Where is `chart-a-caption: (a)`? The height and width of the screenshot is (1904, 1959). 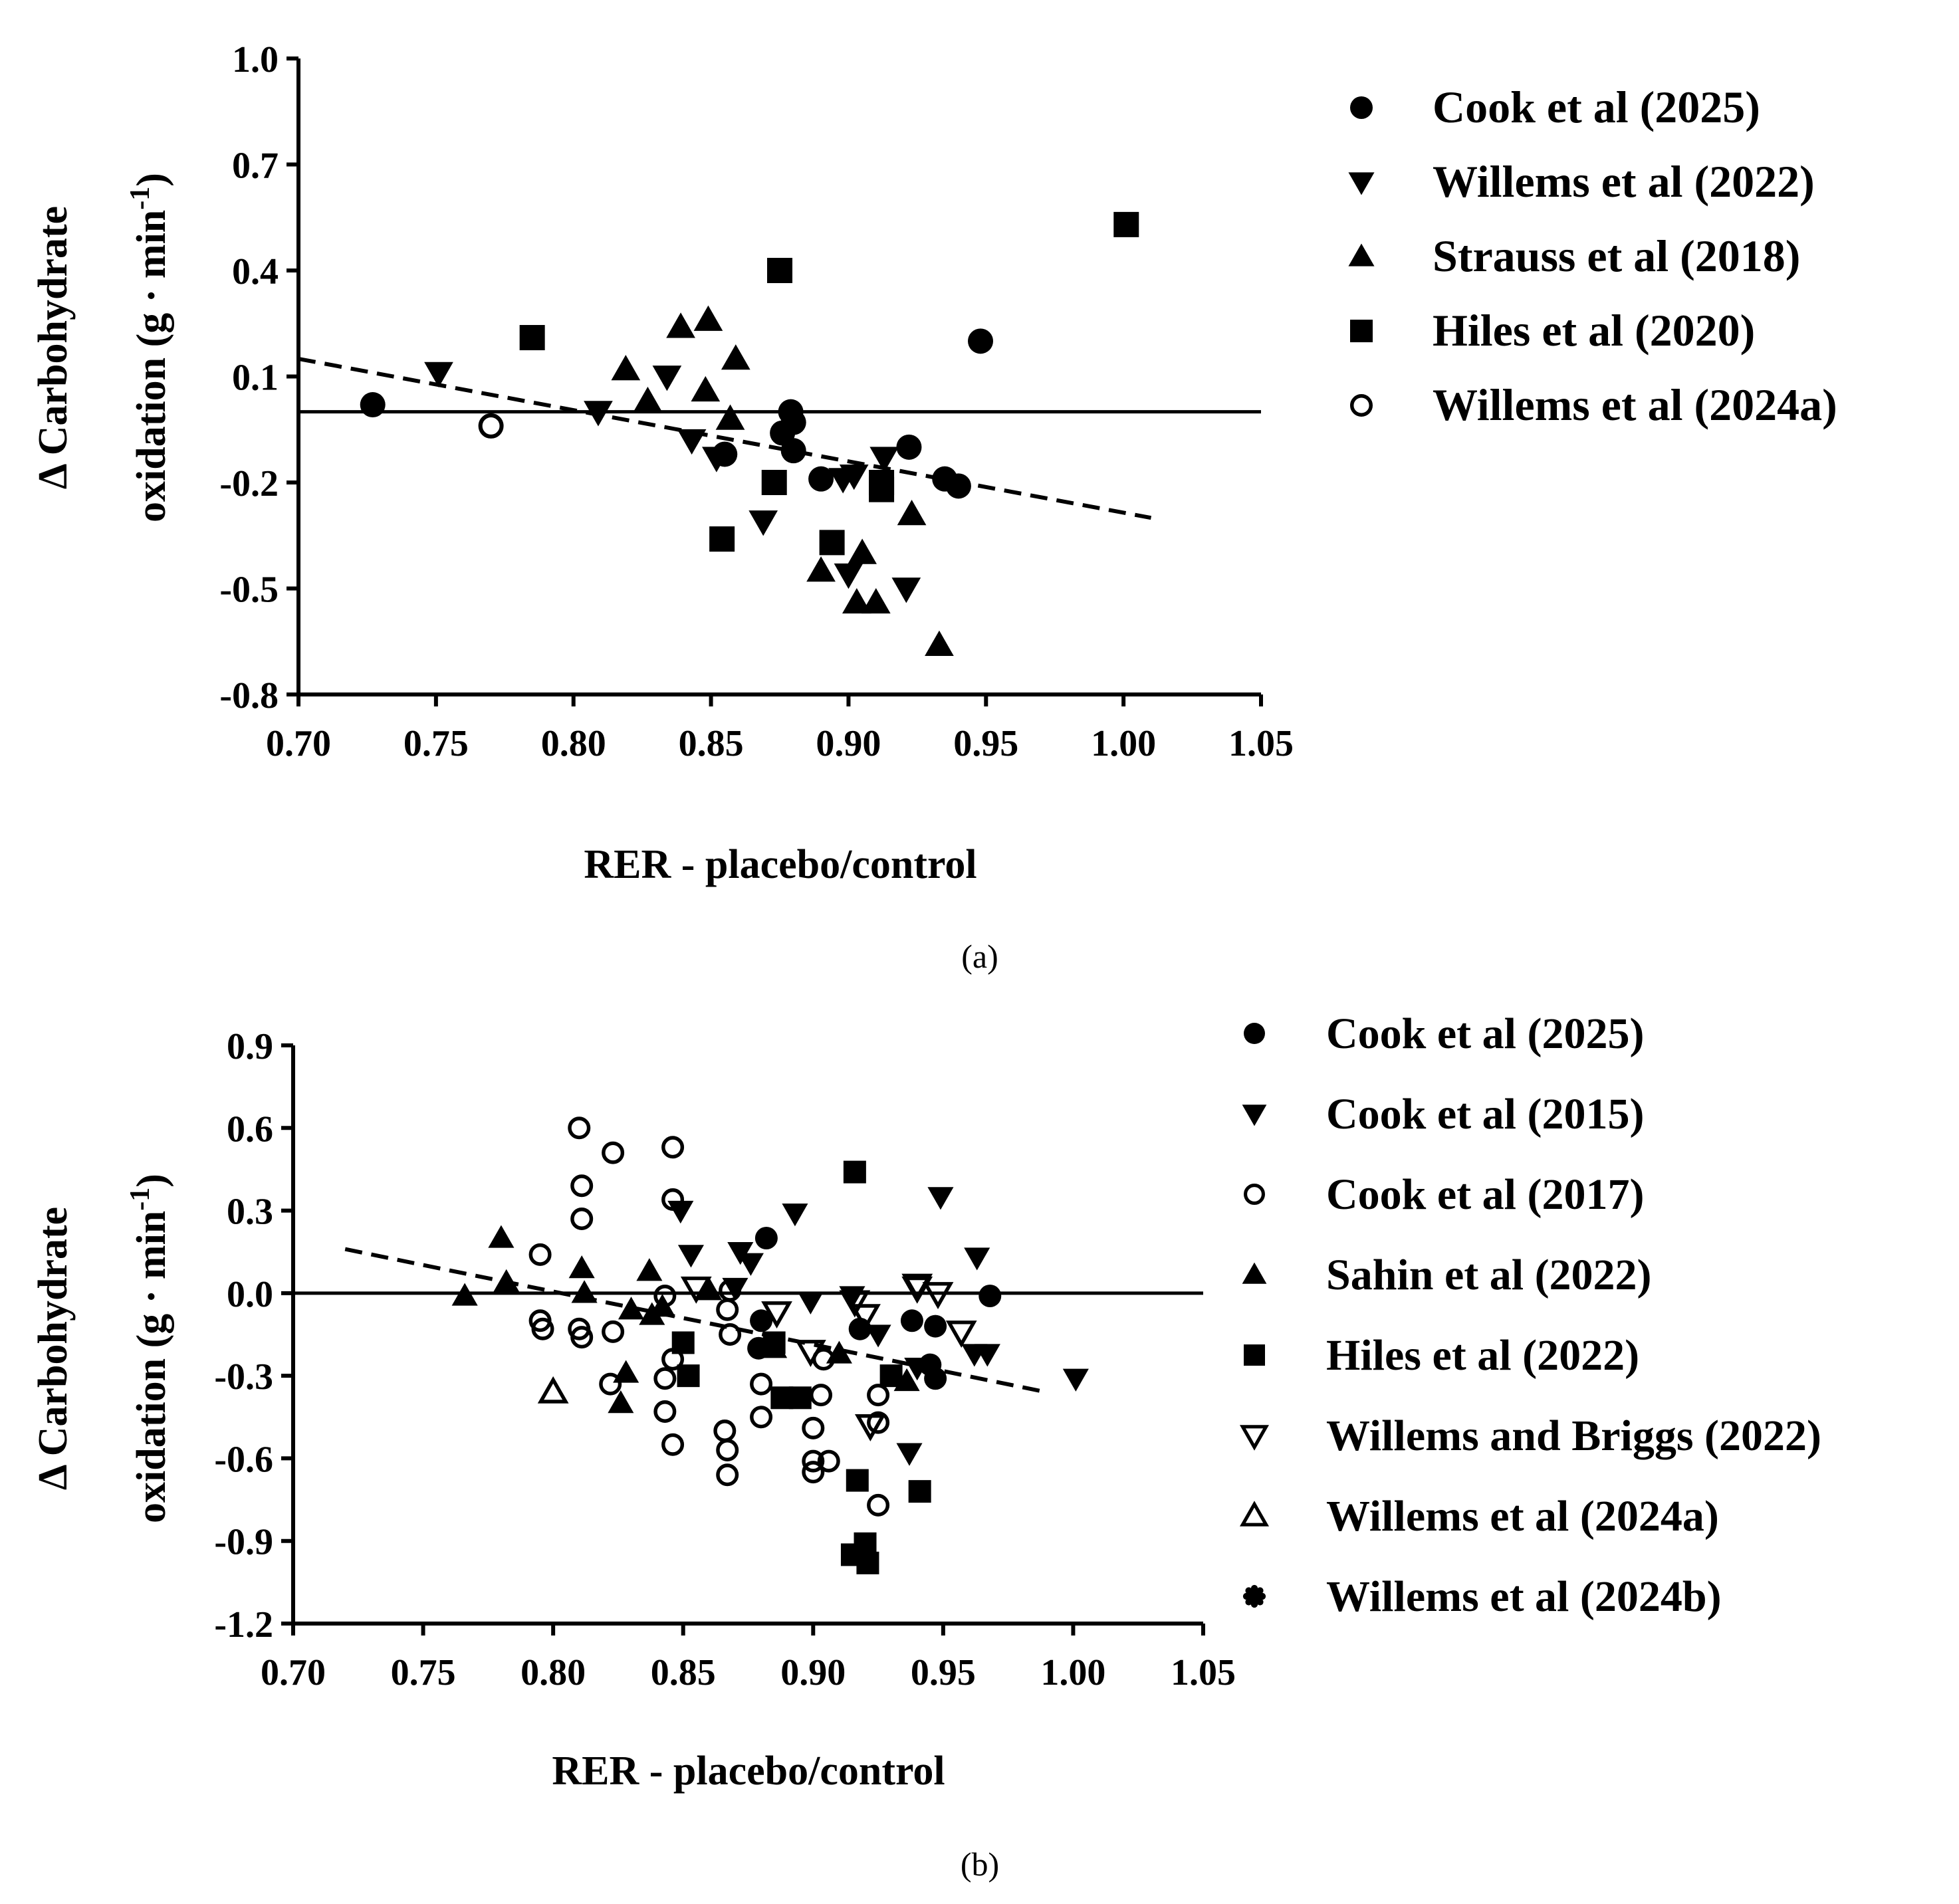 chart-a-caption: (a) is located at coordinates (979, 956).